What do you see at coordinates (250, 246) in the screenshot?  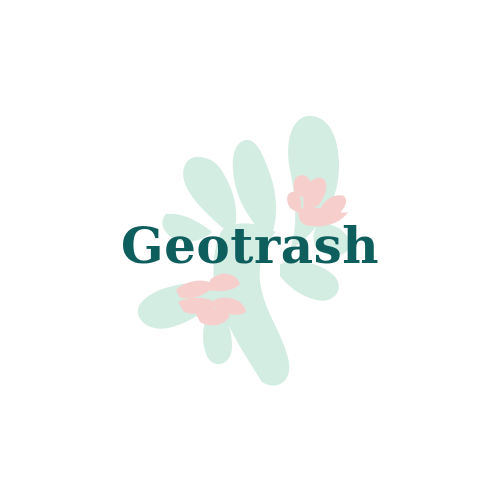 I see `brand-wordmark: Geotrash` at bounding box center [250, 246].